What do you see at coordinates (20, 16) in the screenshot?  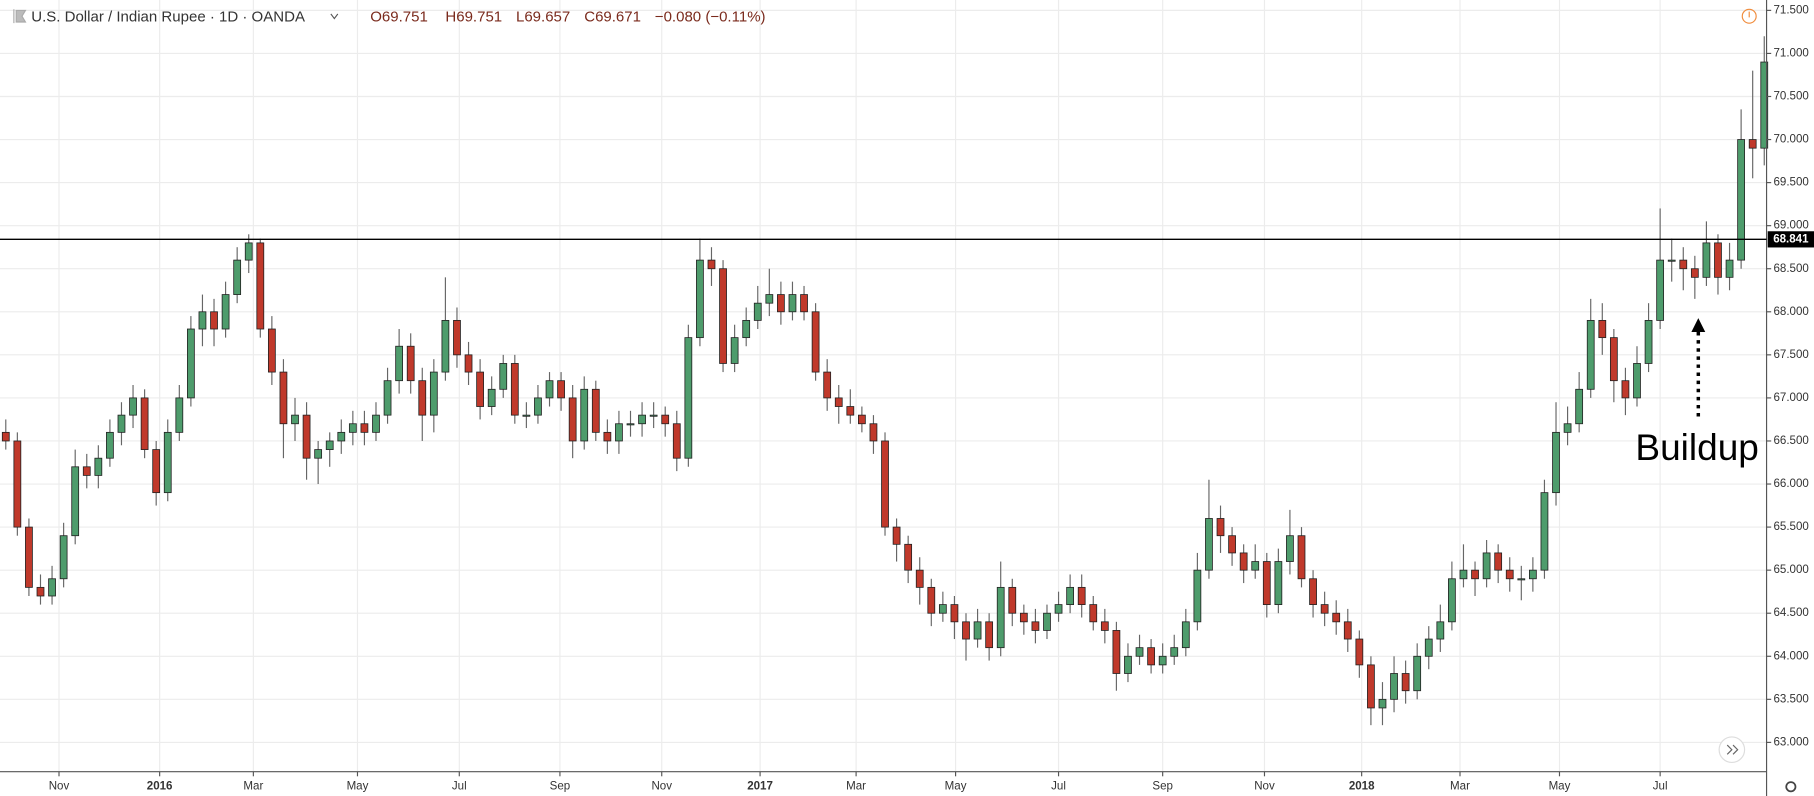 I see `symbol-icon` at bounding box center [20, 16].